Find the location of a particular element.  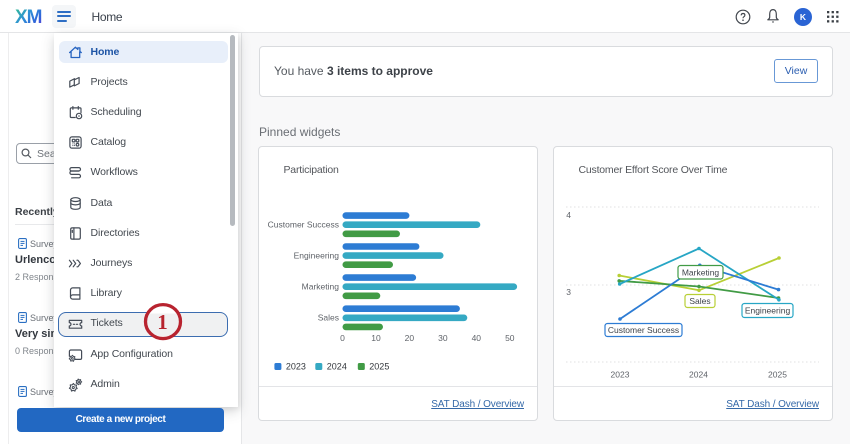

svg-text: 0 is located at coordinates (342, 338).